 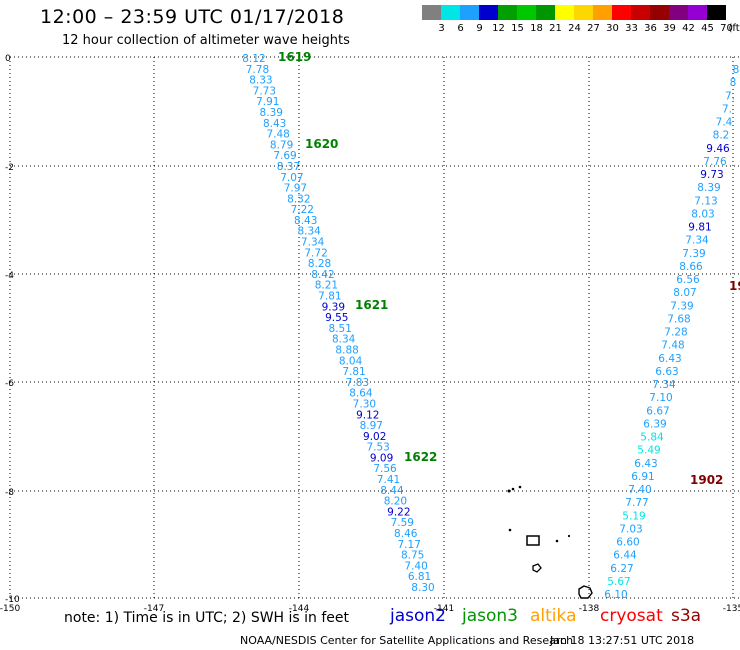 What do you see at coordinates (633, 516) in the screenshot?
I see `swh-value: 5.19` at bounding box center [633, 516].